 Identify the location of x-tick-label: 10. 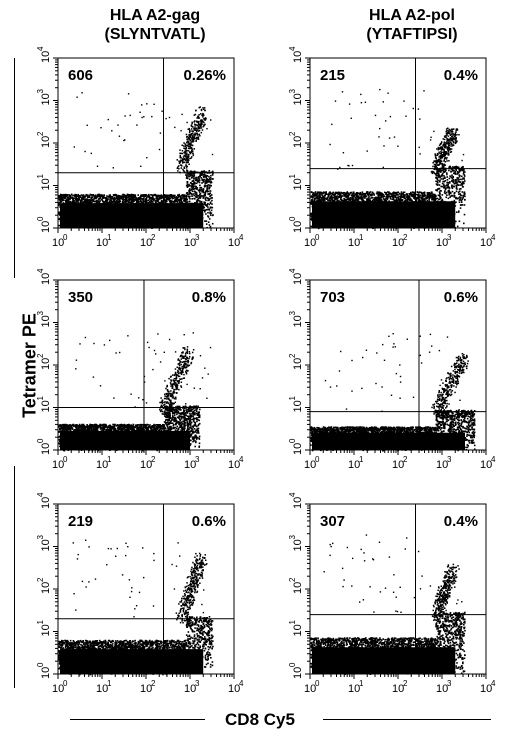
(102, 243).